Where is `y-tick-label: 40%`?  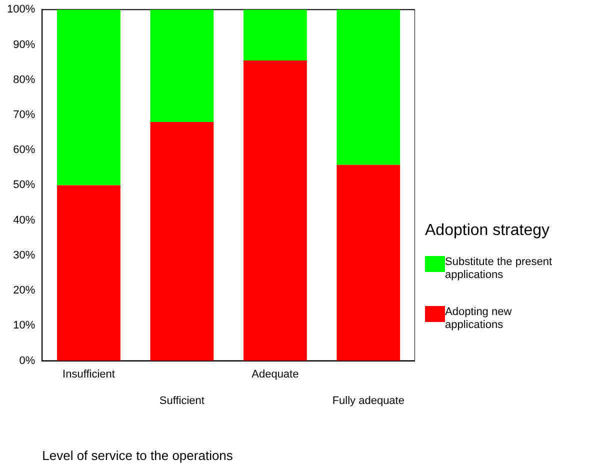
y-tick-label: 40% is located at coordinates (24, 220).